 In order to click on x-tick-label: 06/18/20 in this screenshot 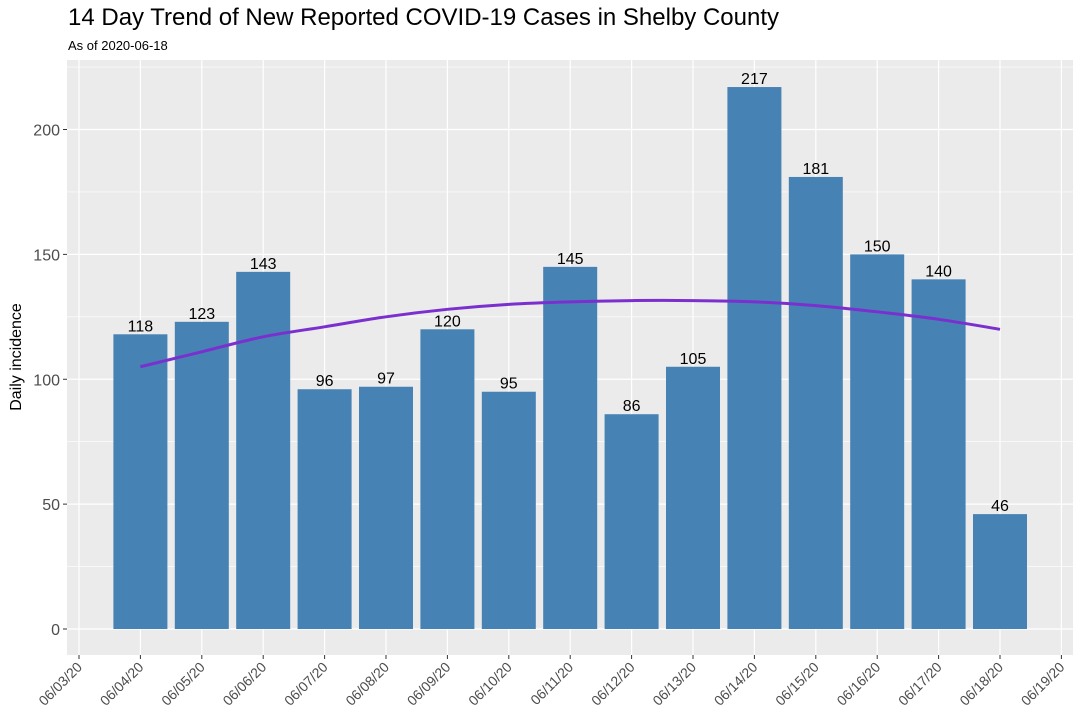, I will do `click(981, 684)`.